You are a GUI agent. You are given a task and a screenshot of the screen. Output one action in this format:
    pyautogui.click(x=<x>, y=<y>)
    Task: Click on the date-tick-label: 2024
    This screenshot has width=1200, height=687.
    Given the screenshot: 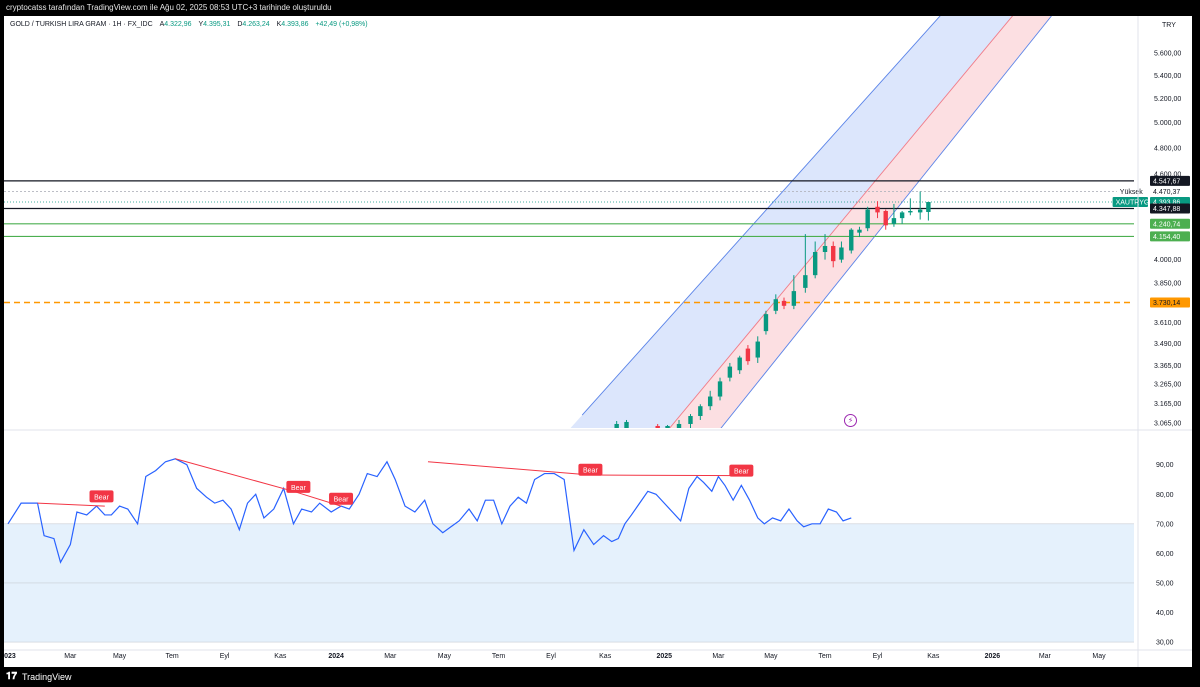 What is the action you would take?
    pyautogui.click(x=336, y=656)
    